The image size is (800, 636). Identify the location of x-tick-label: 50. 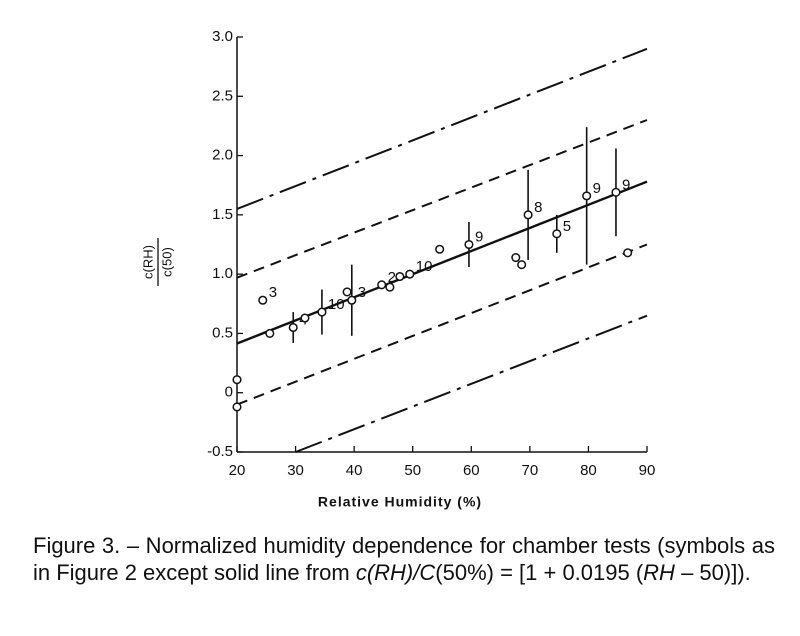
(412, 470).